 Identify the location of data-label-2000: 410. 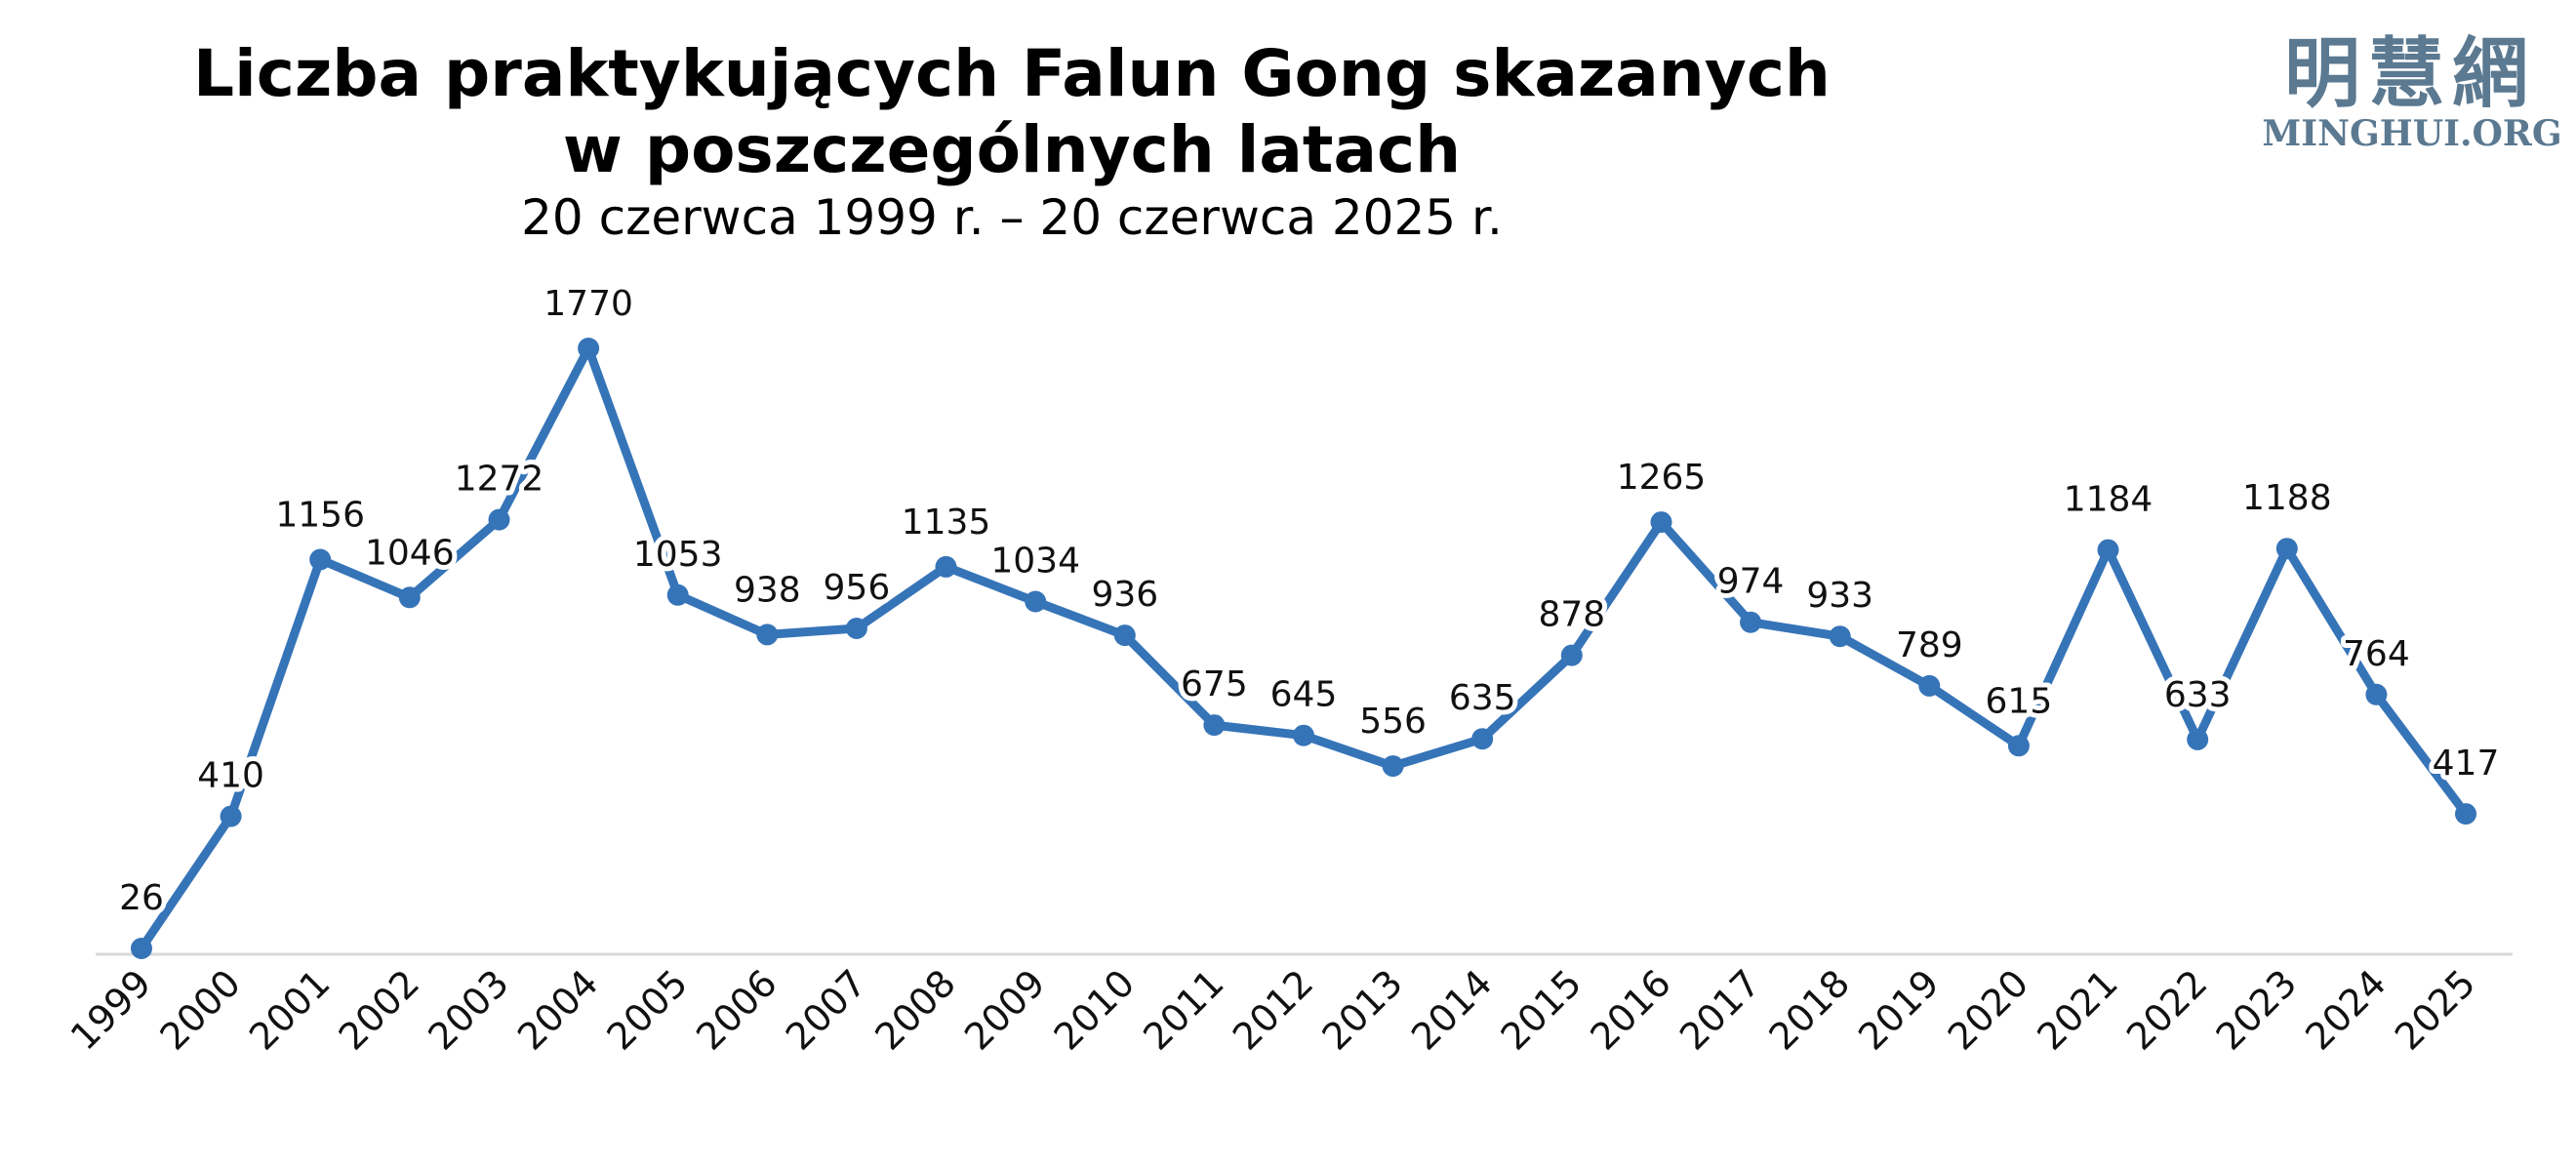
(230, 776).